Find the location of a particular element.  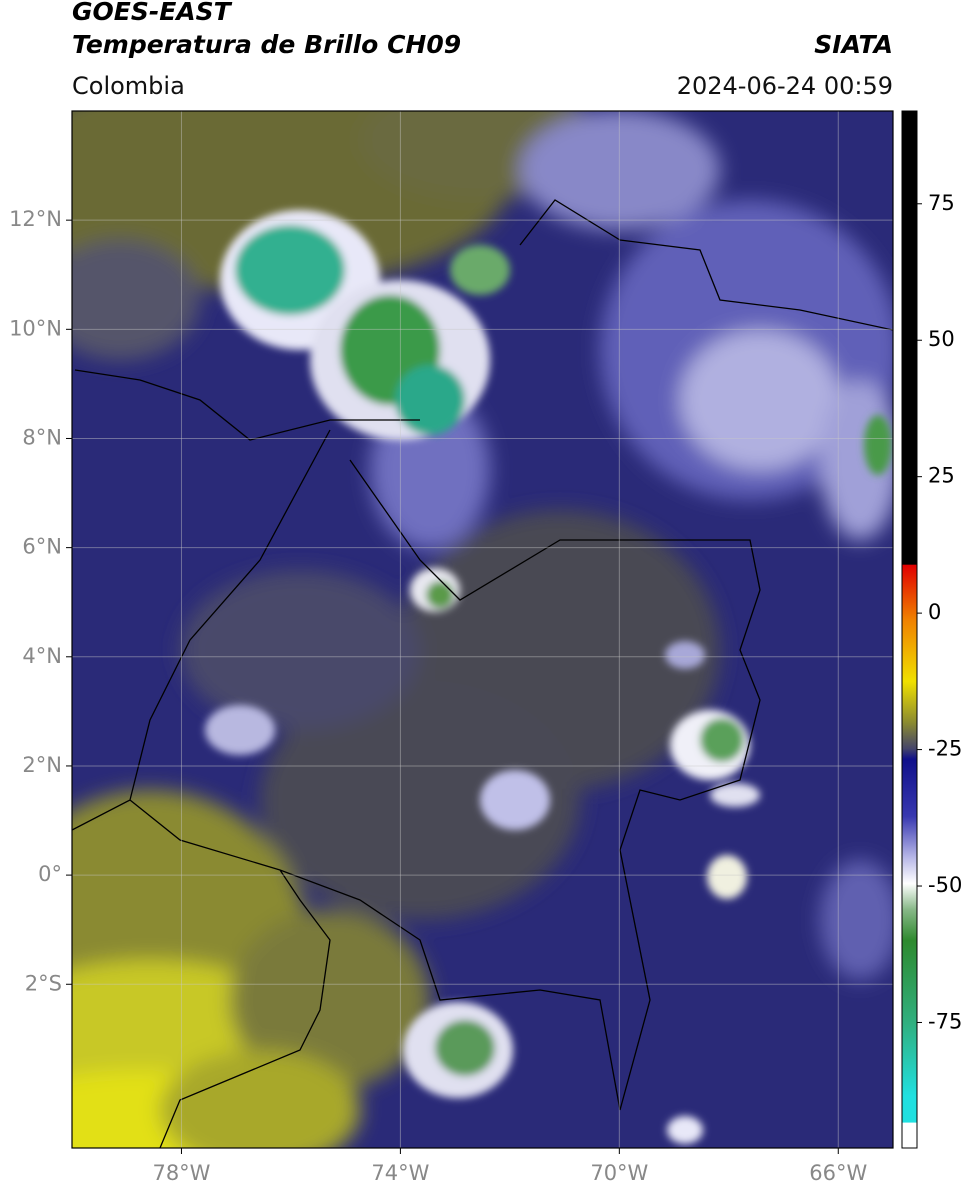

colorbar-label: 0 is located at coordinates (934, 612).